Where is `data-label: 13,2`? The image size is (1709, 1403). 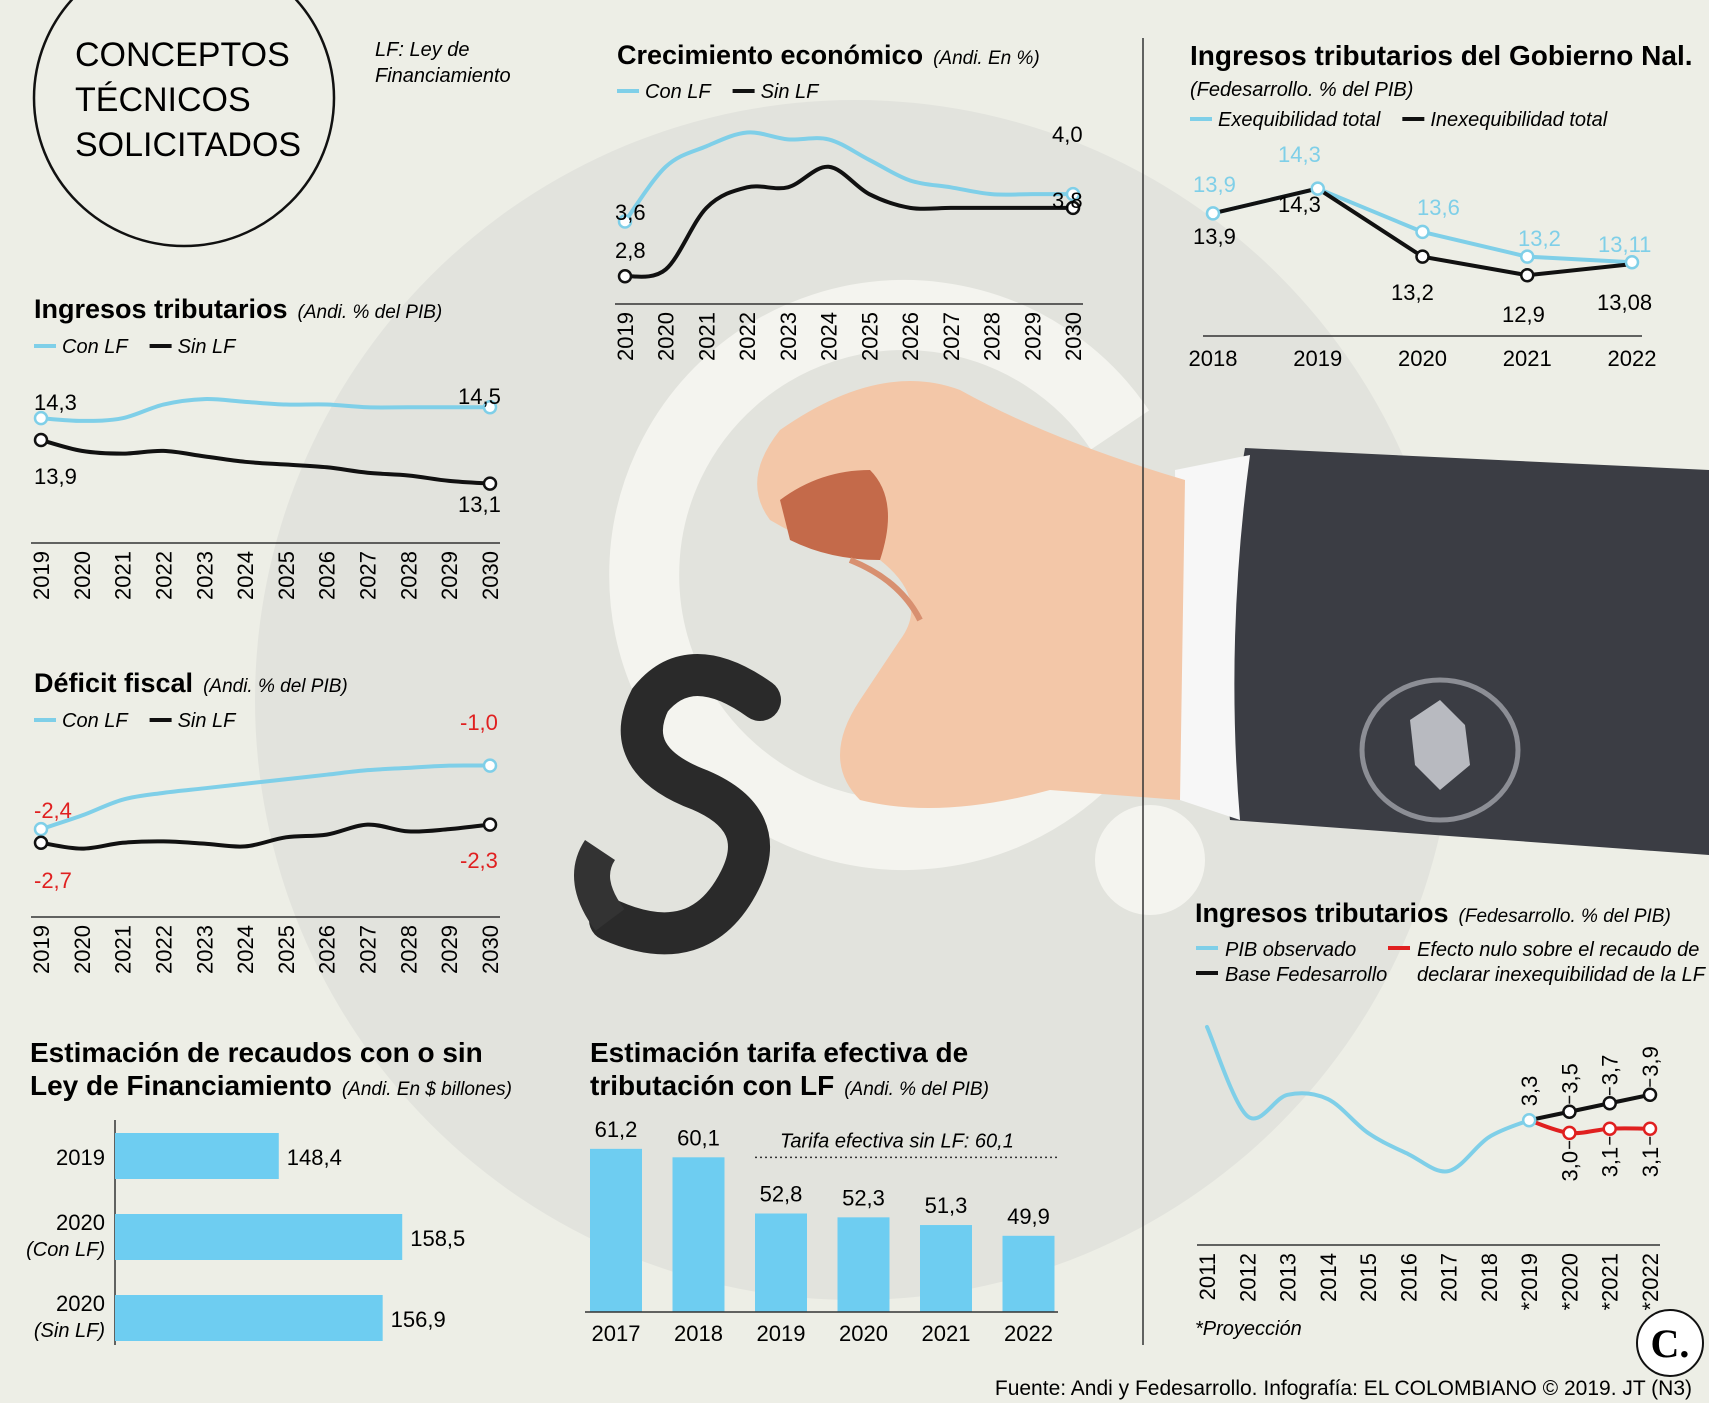
data-label: 13,2 is located at coordinates (1539, 238).